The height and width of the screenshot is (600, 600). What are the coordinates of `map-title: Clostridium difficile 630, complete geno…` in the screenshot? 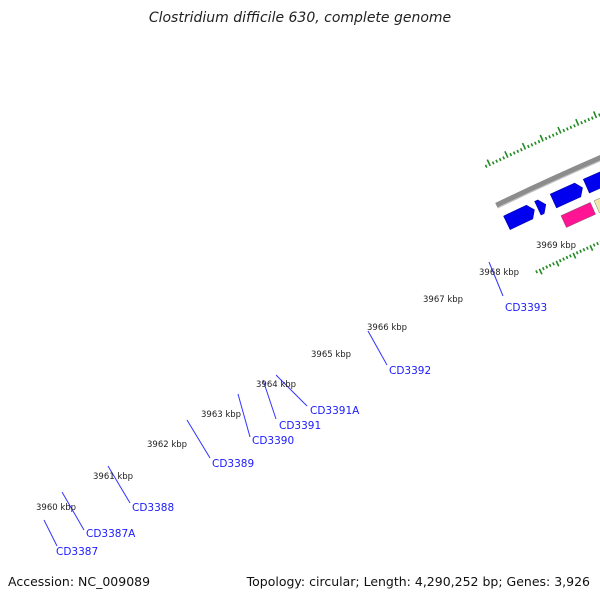 It's located at (300, 18).